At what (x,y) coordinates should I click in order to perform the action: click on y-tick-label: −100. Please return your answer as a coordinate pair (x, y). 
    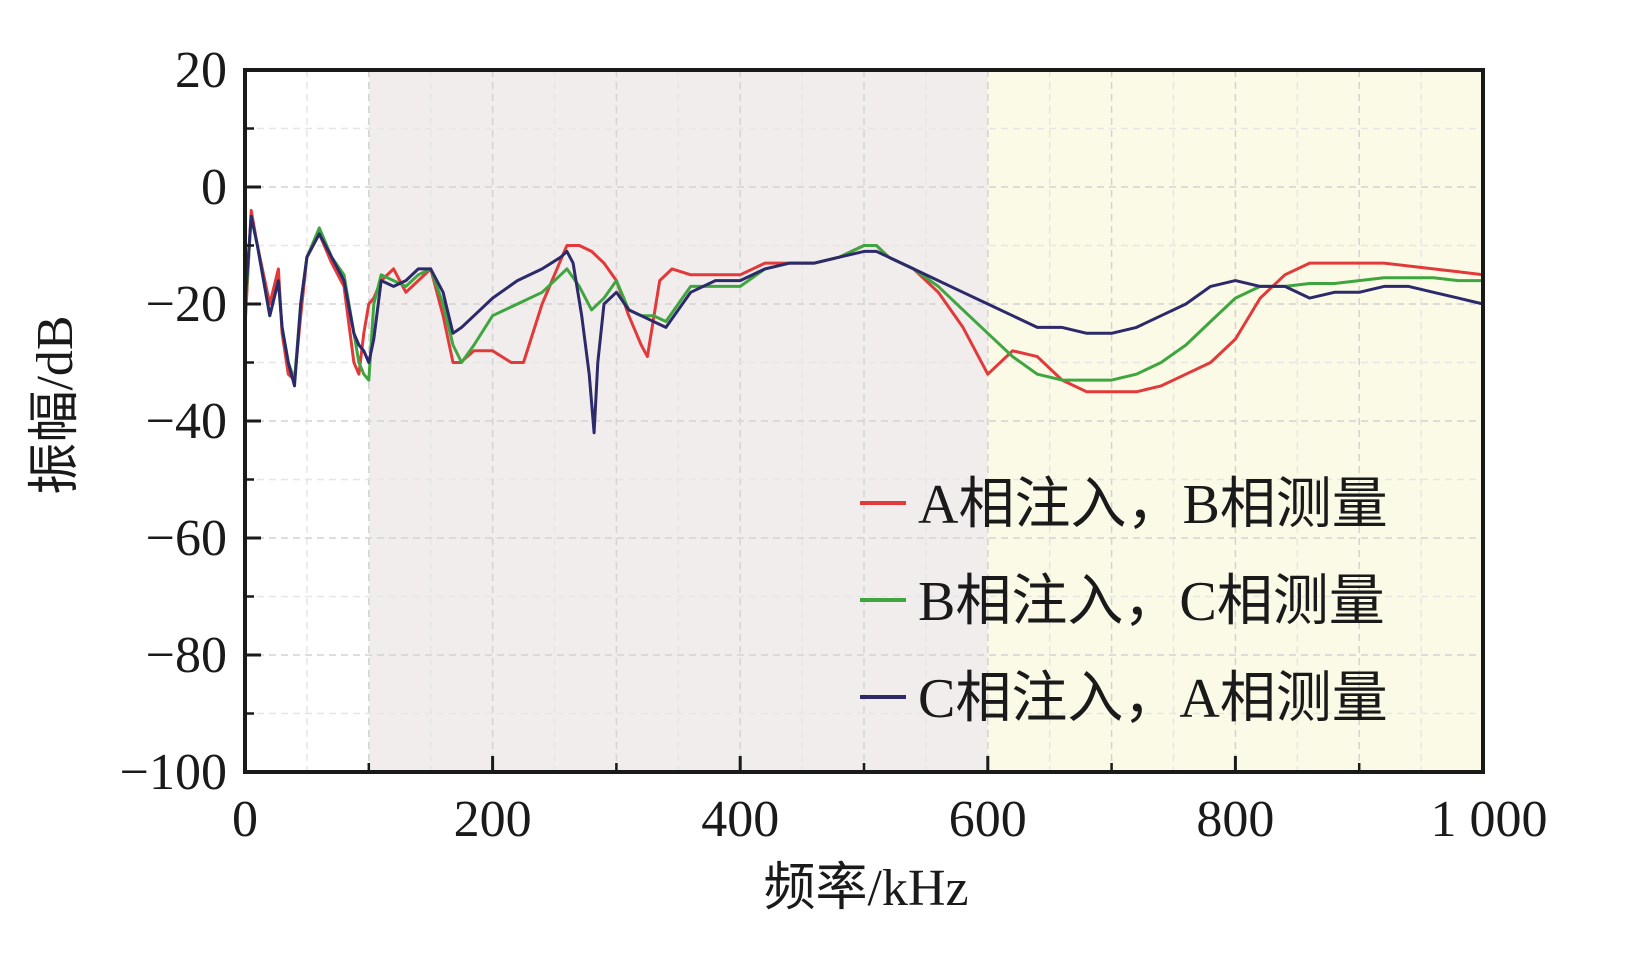
    Looking at the image, I should click on (173, 772).